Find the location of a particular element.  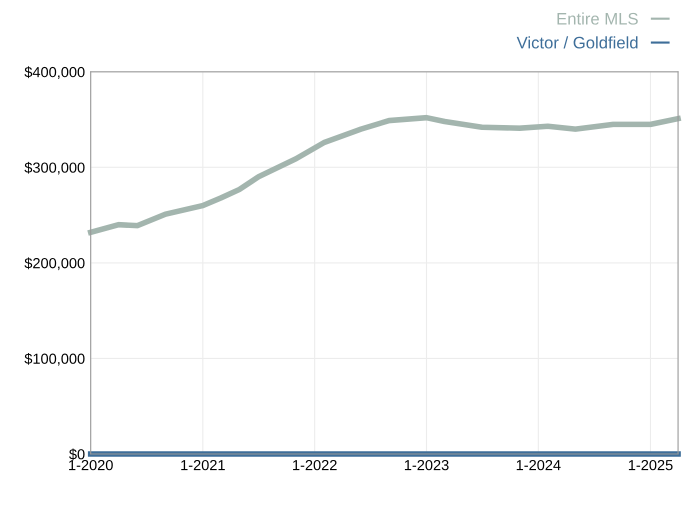

x-tick-label: 1-2022 is located at coordinates (315, 465).